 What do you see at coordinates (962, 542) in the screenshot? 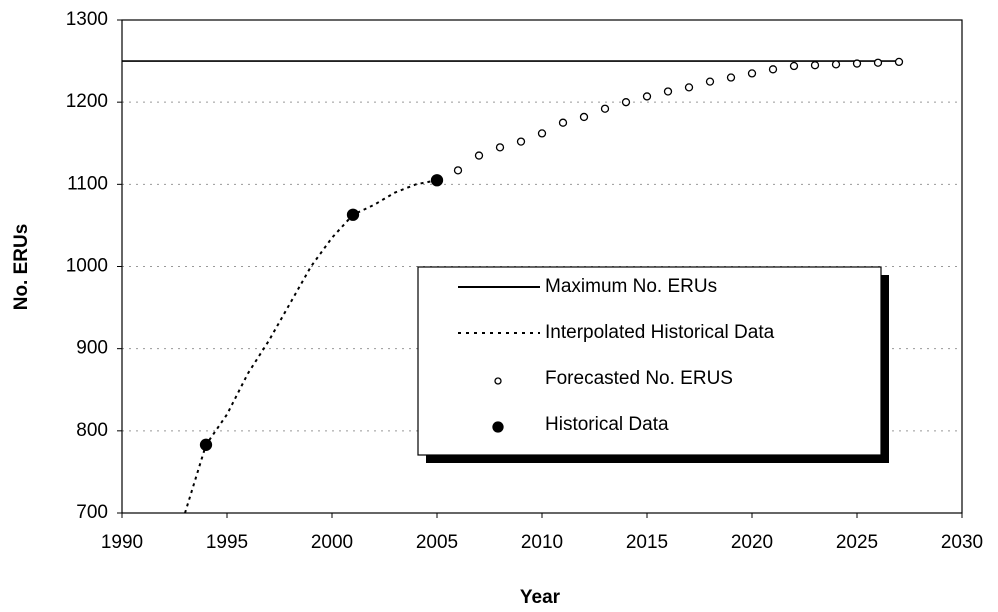
I see `x-tick-label: 2030` at bounding box center [962, 542].